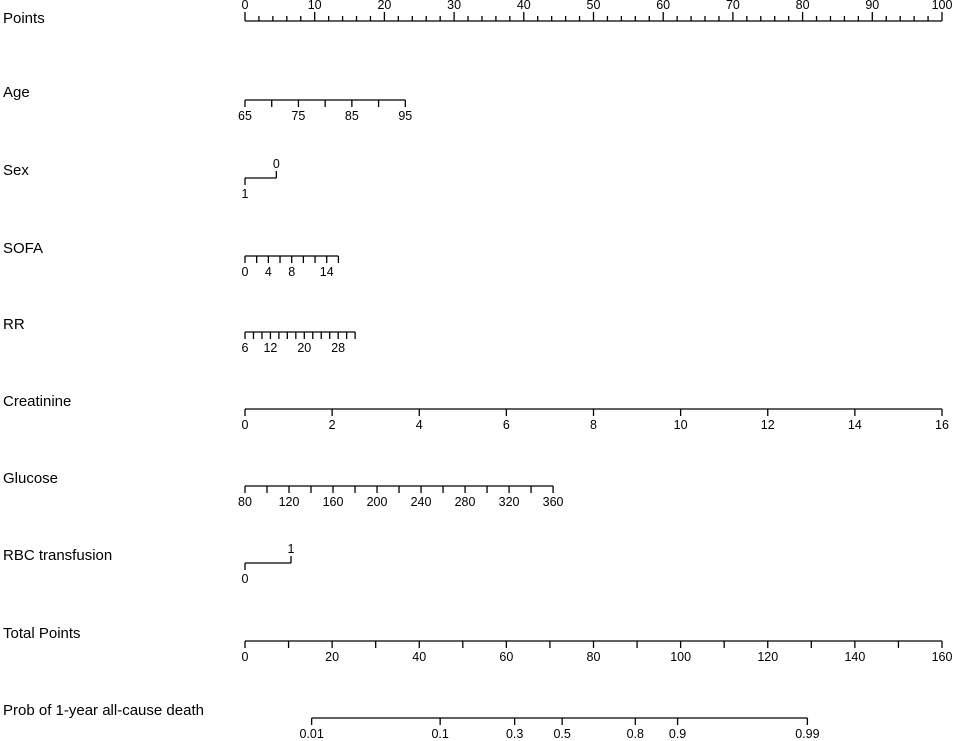  Describe the element at coordinates (677, 734) in the screenshot. I see `prob-tick-label: 0.9` at that location.